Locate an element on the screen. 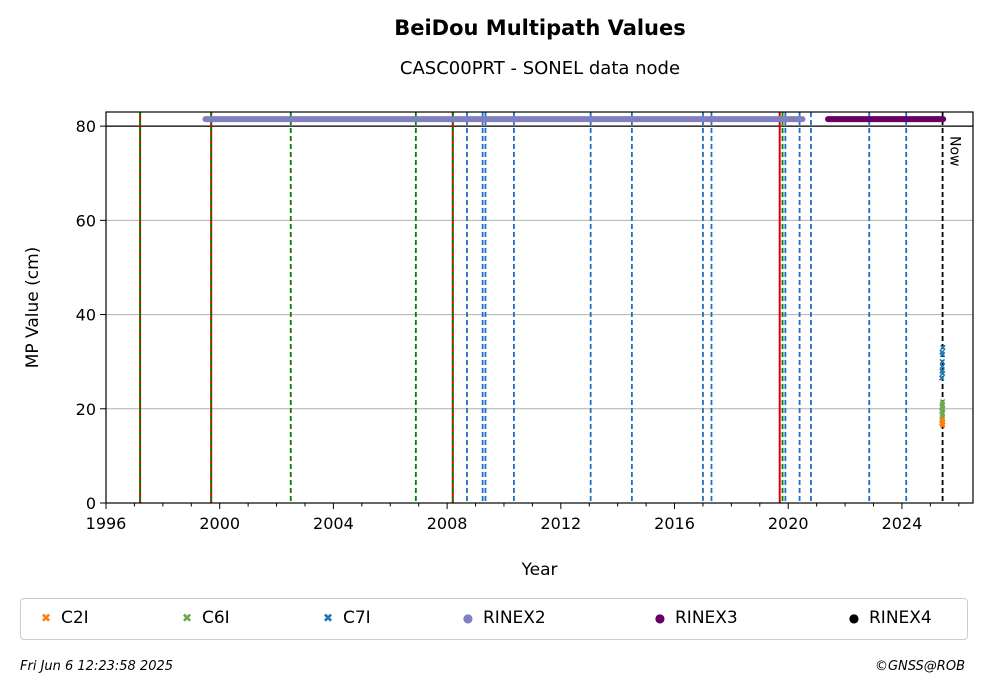 This screenshot has width=993, height=699. legend-item-rinex4: ● RINEX4 is located at coordinates (887, 618).